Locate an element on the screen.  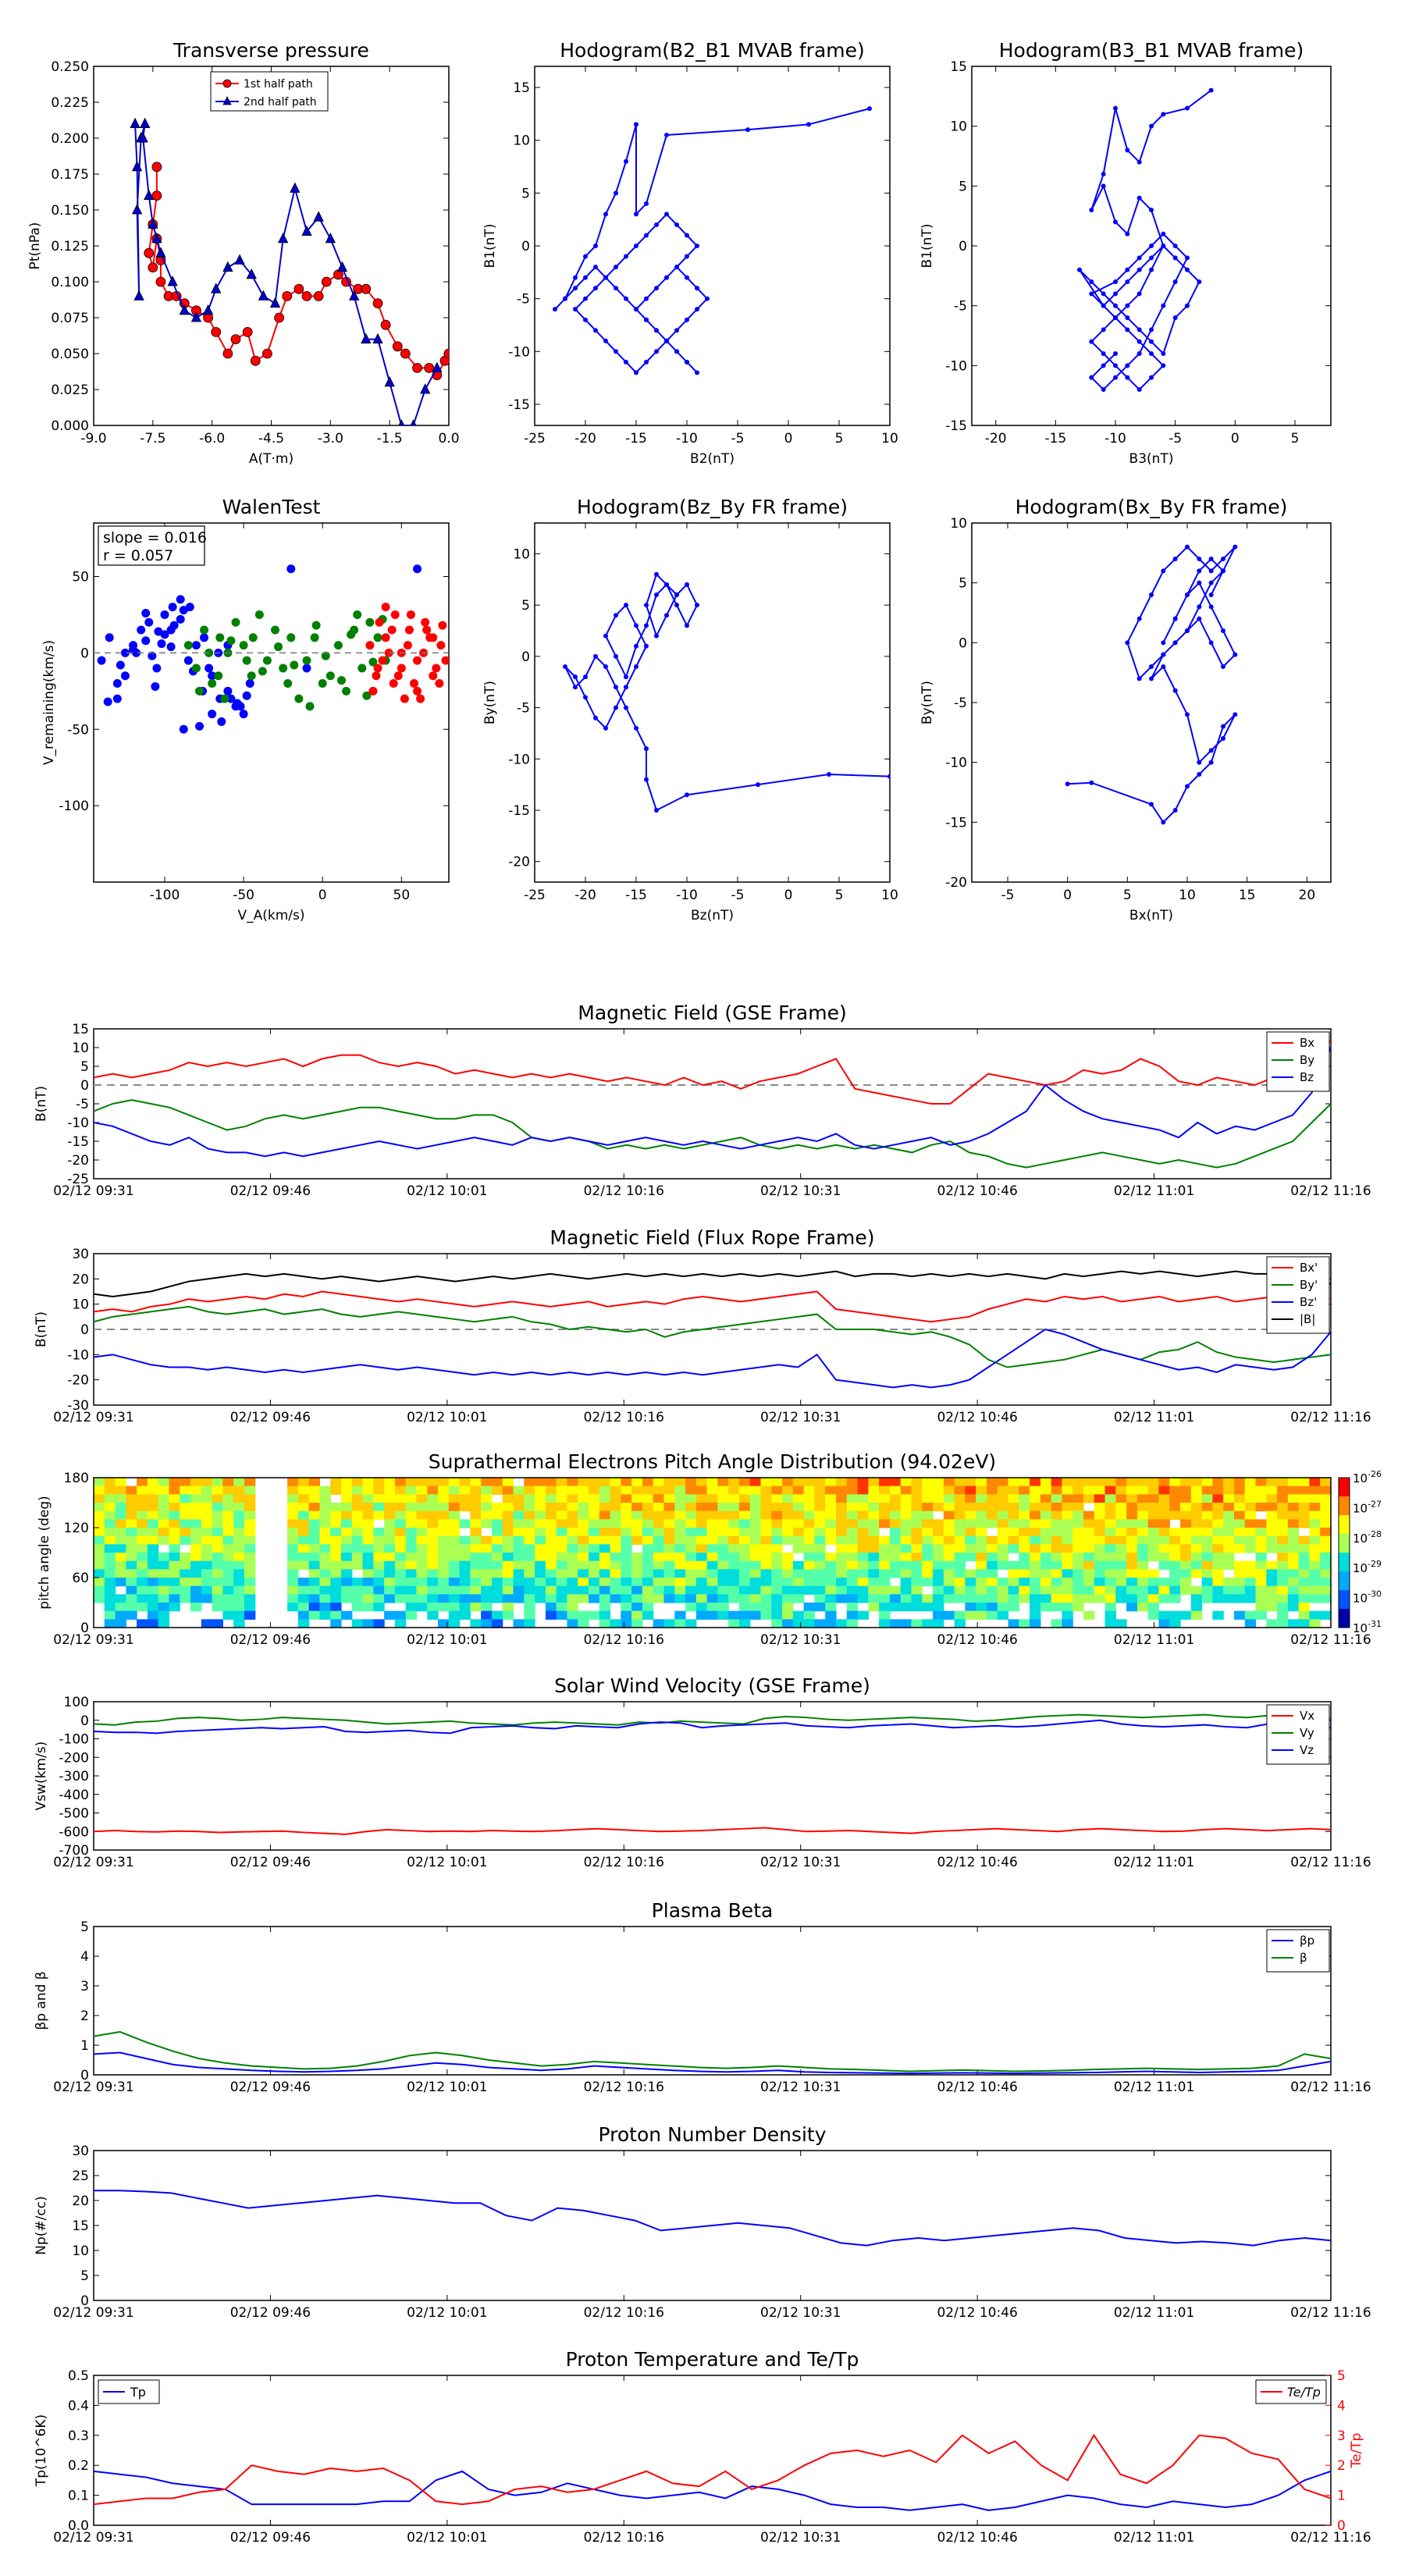
legend-label: Bx' is located at coordinates (1309, 1268).